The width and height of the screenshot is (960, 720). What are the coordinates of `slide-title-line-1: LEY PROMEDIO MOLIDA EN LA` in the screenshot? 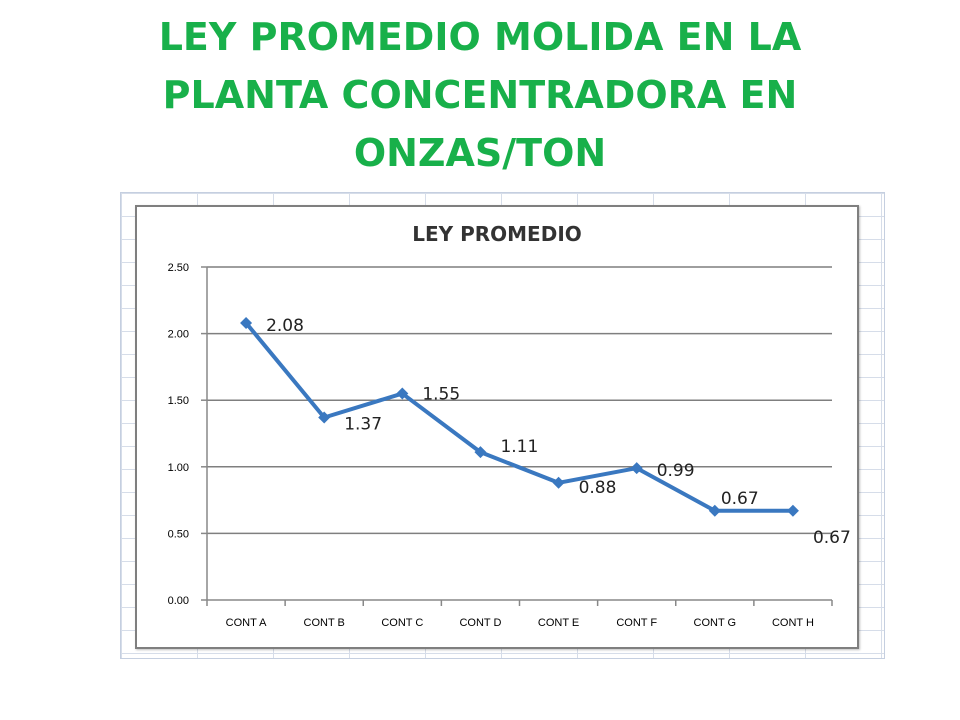 It's located at (480, 37).